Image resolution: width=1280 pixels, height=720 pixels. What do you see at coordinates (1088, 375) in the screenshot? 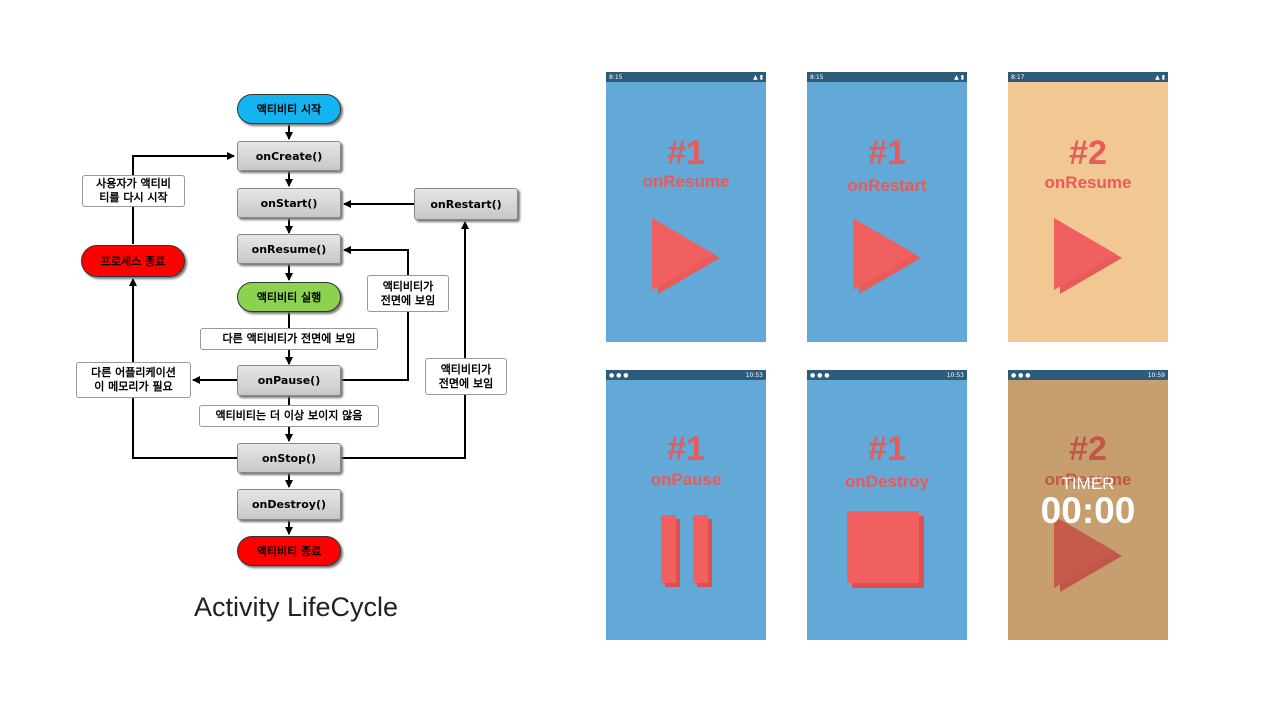
I see `status-bar: ● ● ● 10:59` at bounding box center [1088, 375].